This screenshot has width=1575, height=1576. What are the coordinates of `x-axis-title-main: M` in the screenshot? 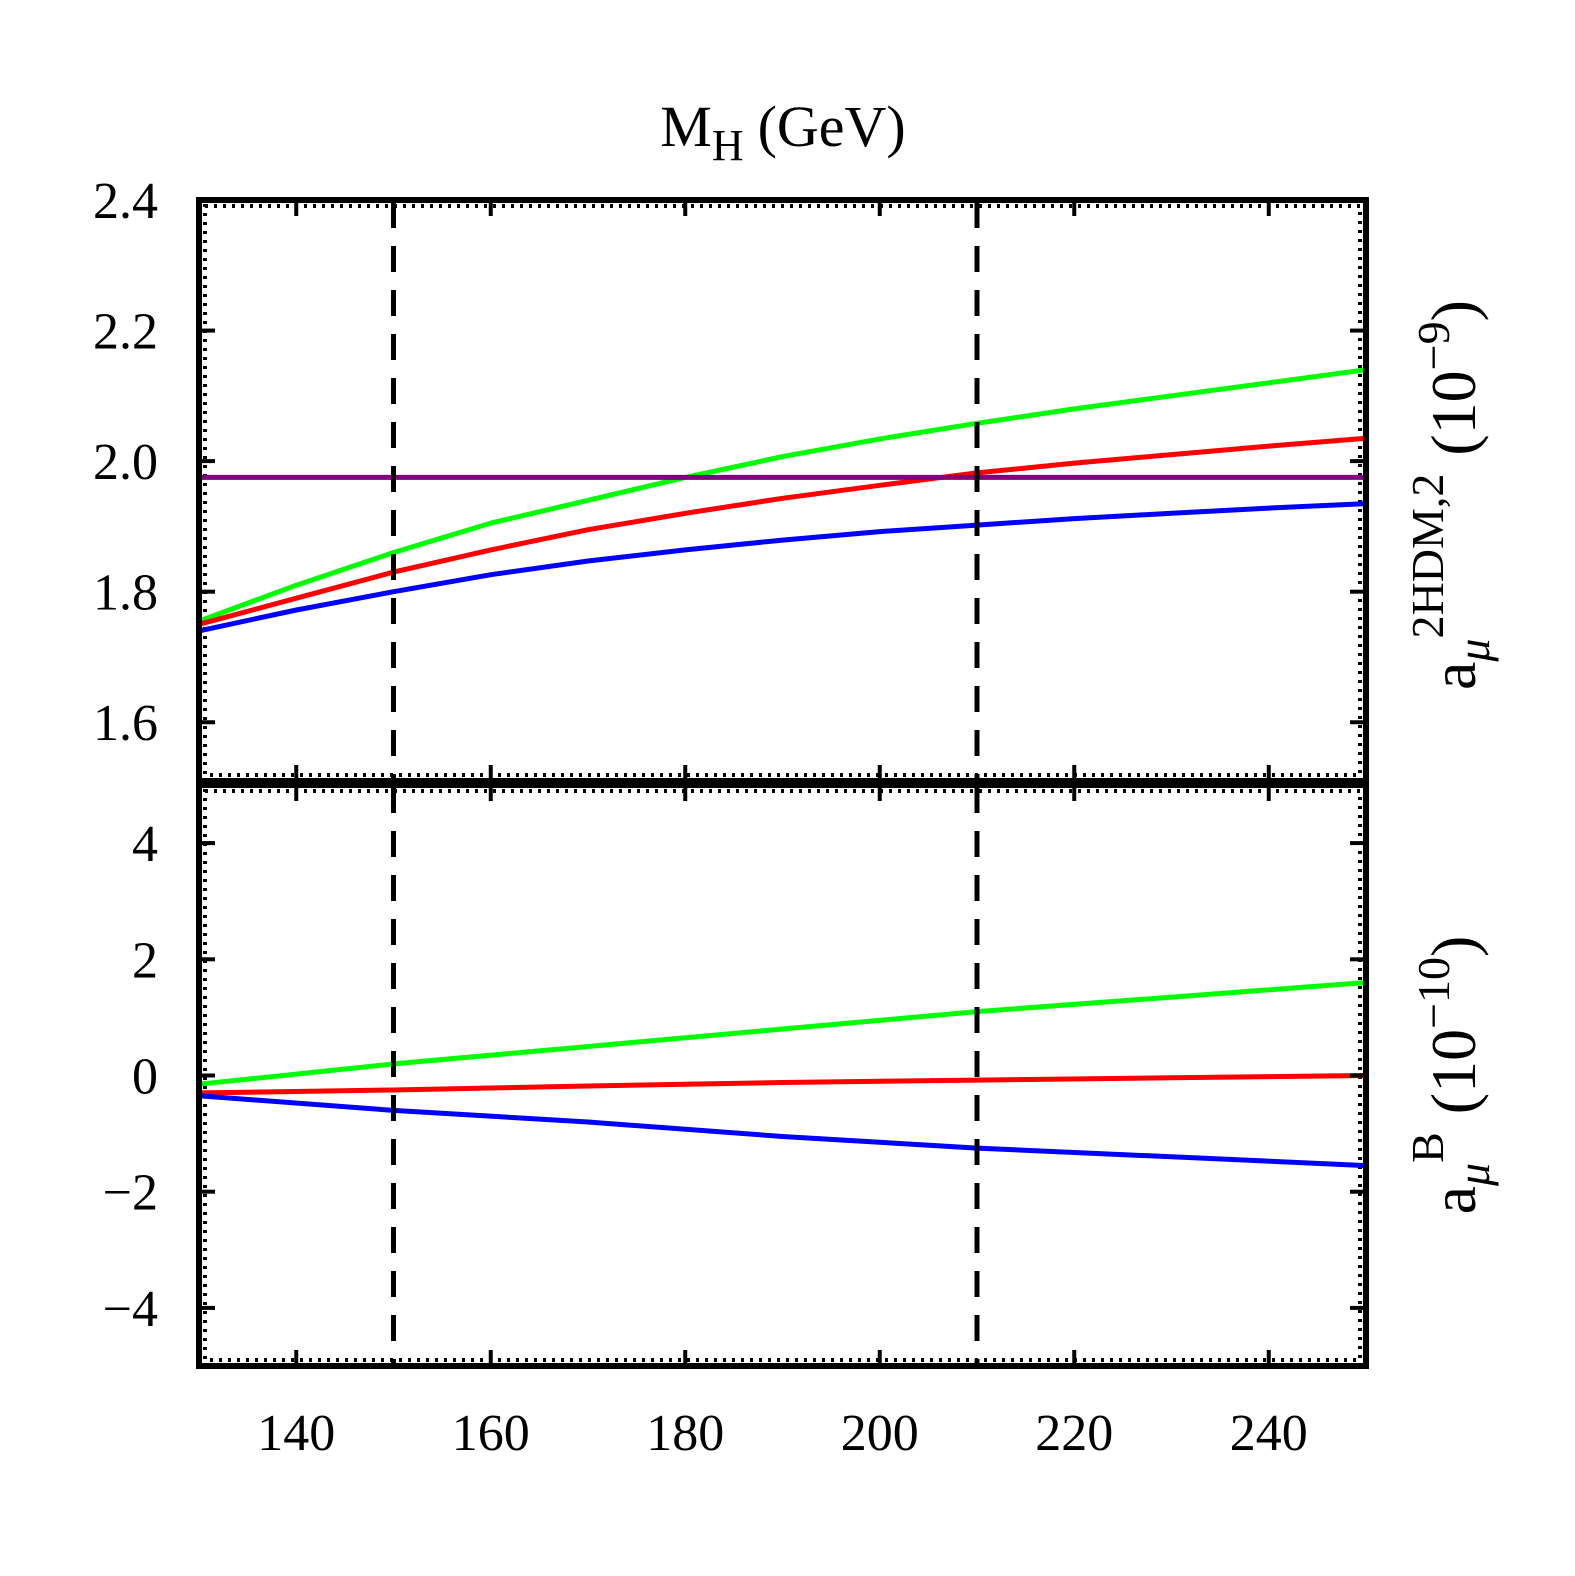 It's located at (686, 126).